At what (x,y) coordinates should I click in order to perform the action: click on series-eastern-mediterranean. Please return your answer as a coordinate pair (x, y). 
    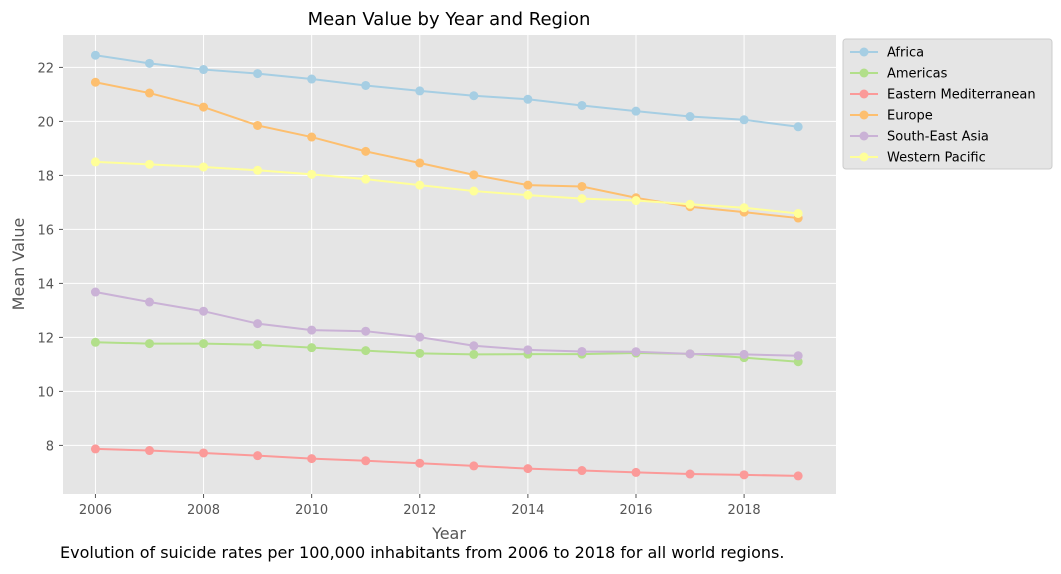
    Looking at the image, I should click on (446, 462).